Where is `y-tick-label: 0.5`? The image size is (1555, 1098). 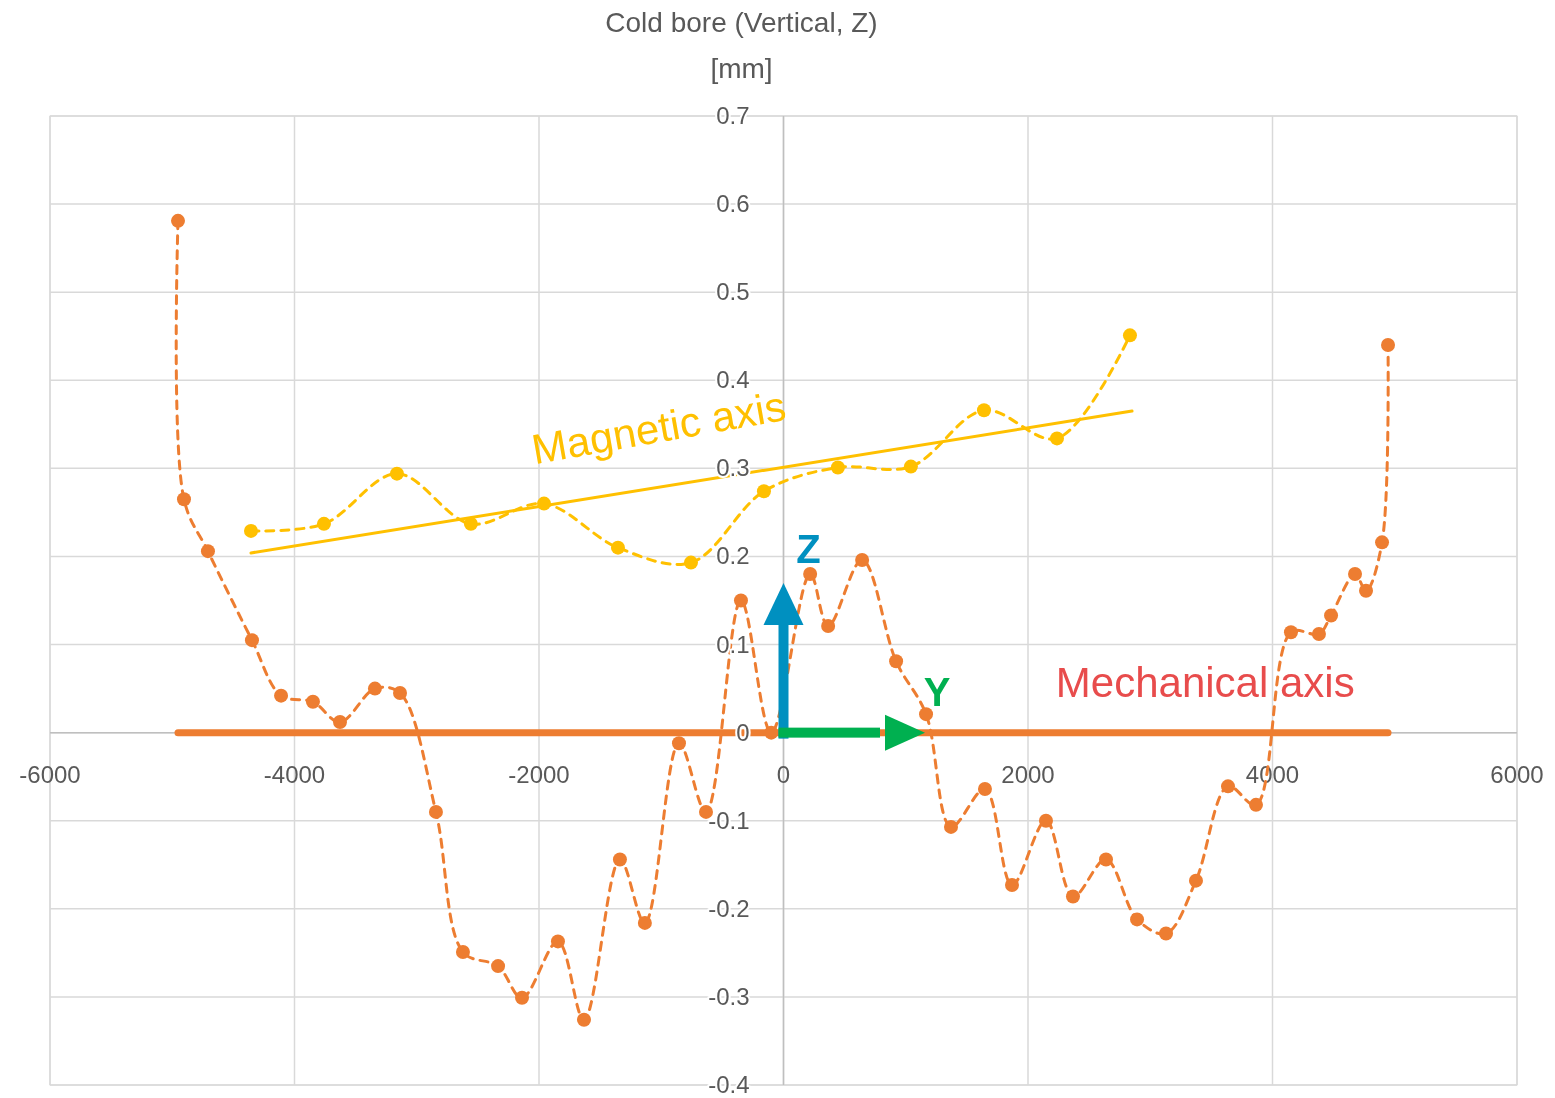
y-tick-label: 0.5 is located at coordinates (733, 292).